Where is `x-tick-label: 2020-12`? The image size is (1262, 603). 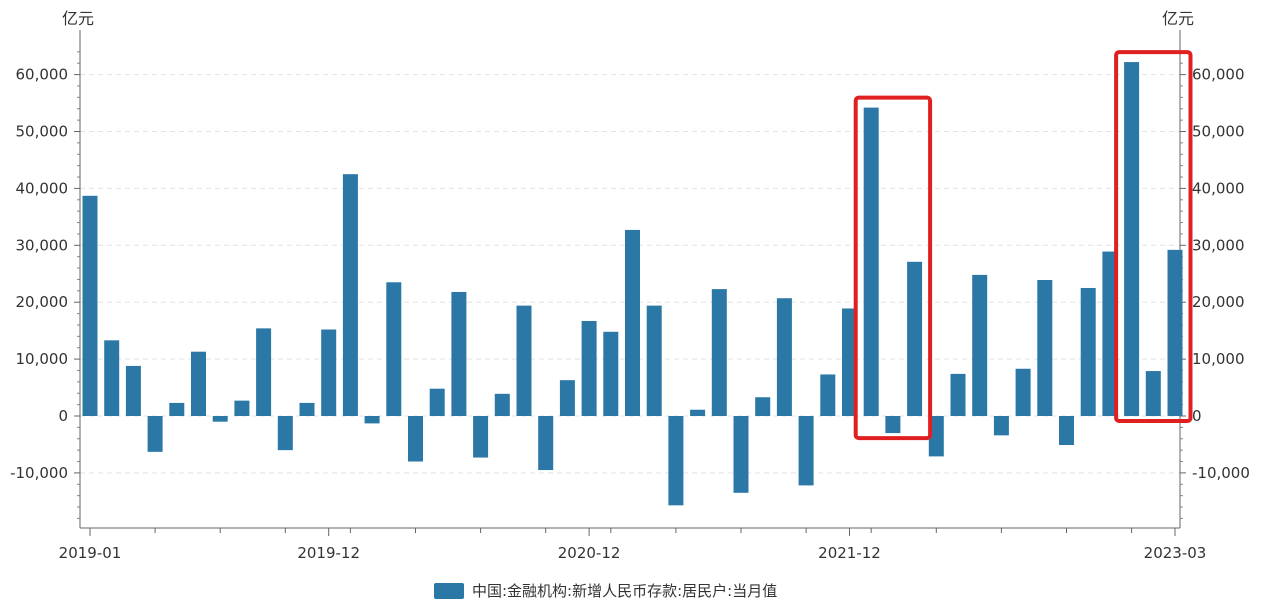
x-tick-label: 2020-12 is located at coordinates (589, 553).